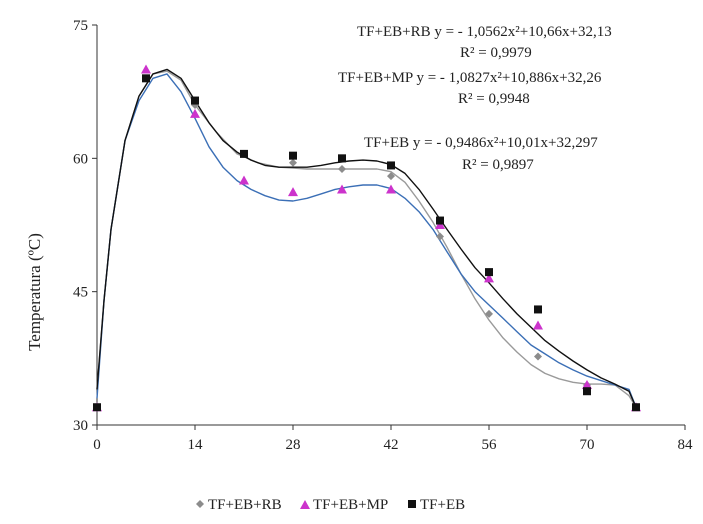 This screenshot has width=703, height=524. What do you see at coordinates (350, 505) in the screenshot?
I see `legend-label-mp: TF+EB+MP` at bounding box center [350, 505].